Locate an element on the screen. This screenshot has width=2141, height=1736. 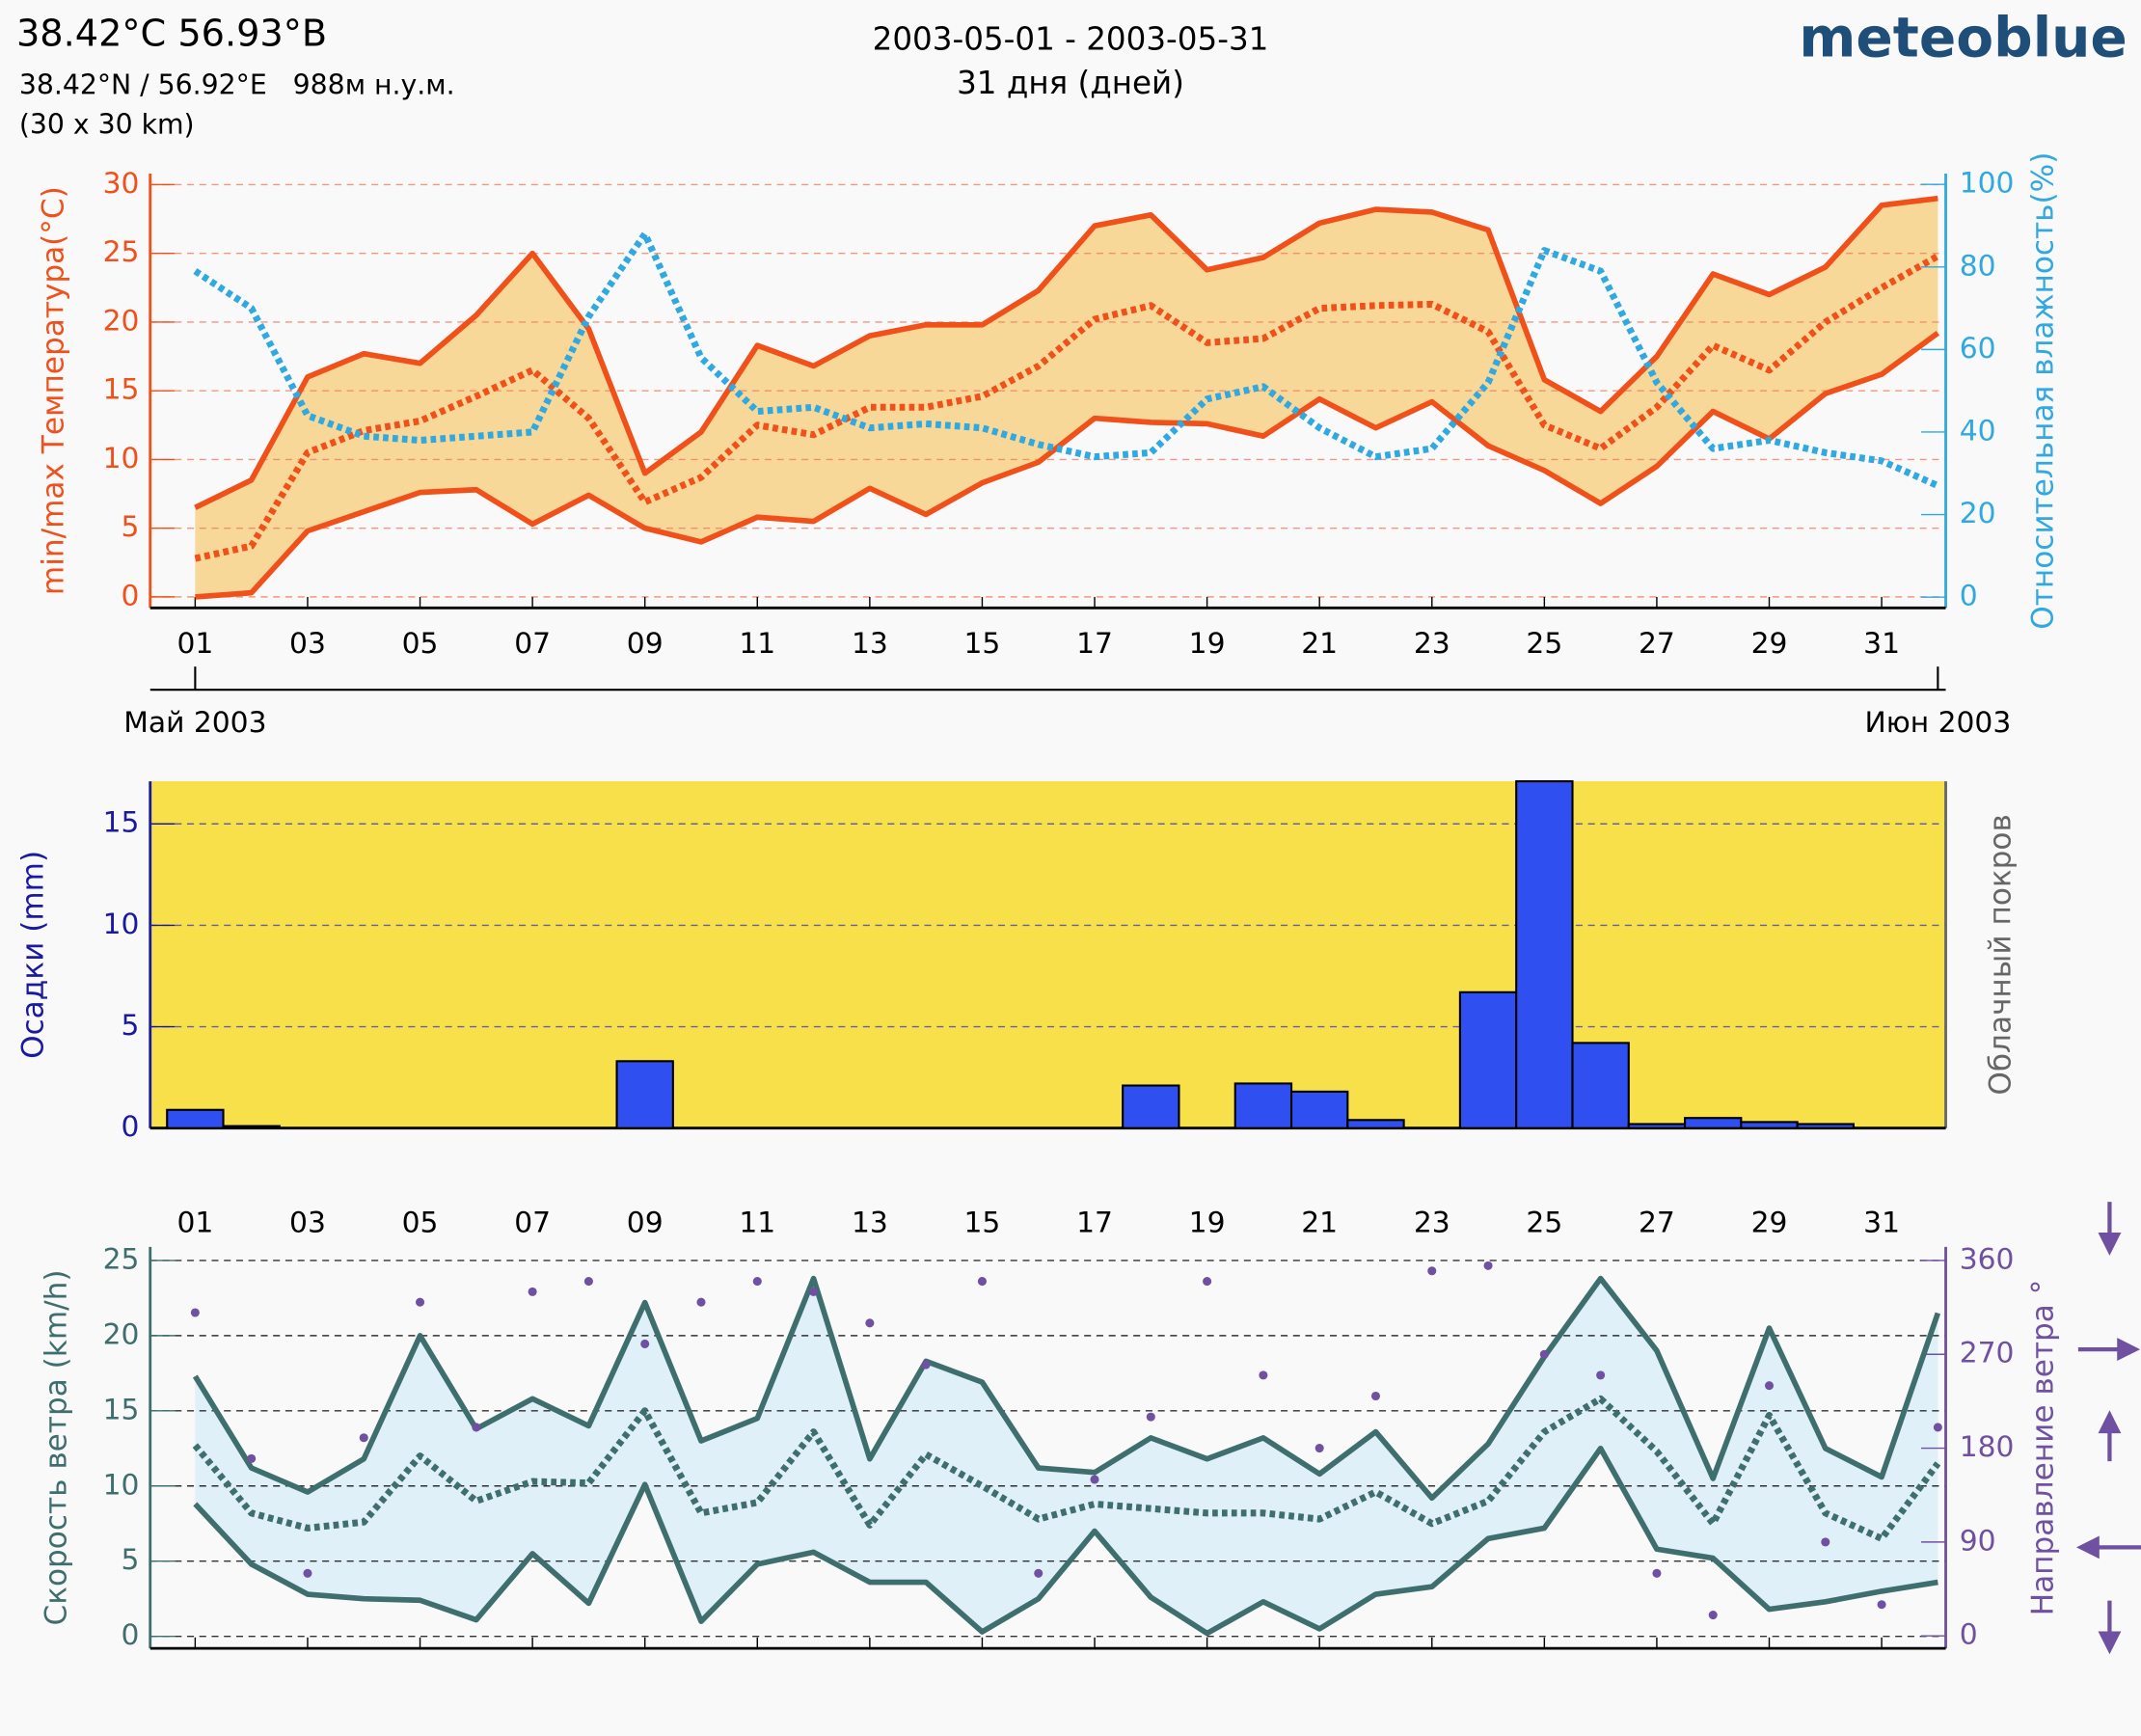
y2-tick-label: 100 is located at coordinates (1988, 184).